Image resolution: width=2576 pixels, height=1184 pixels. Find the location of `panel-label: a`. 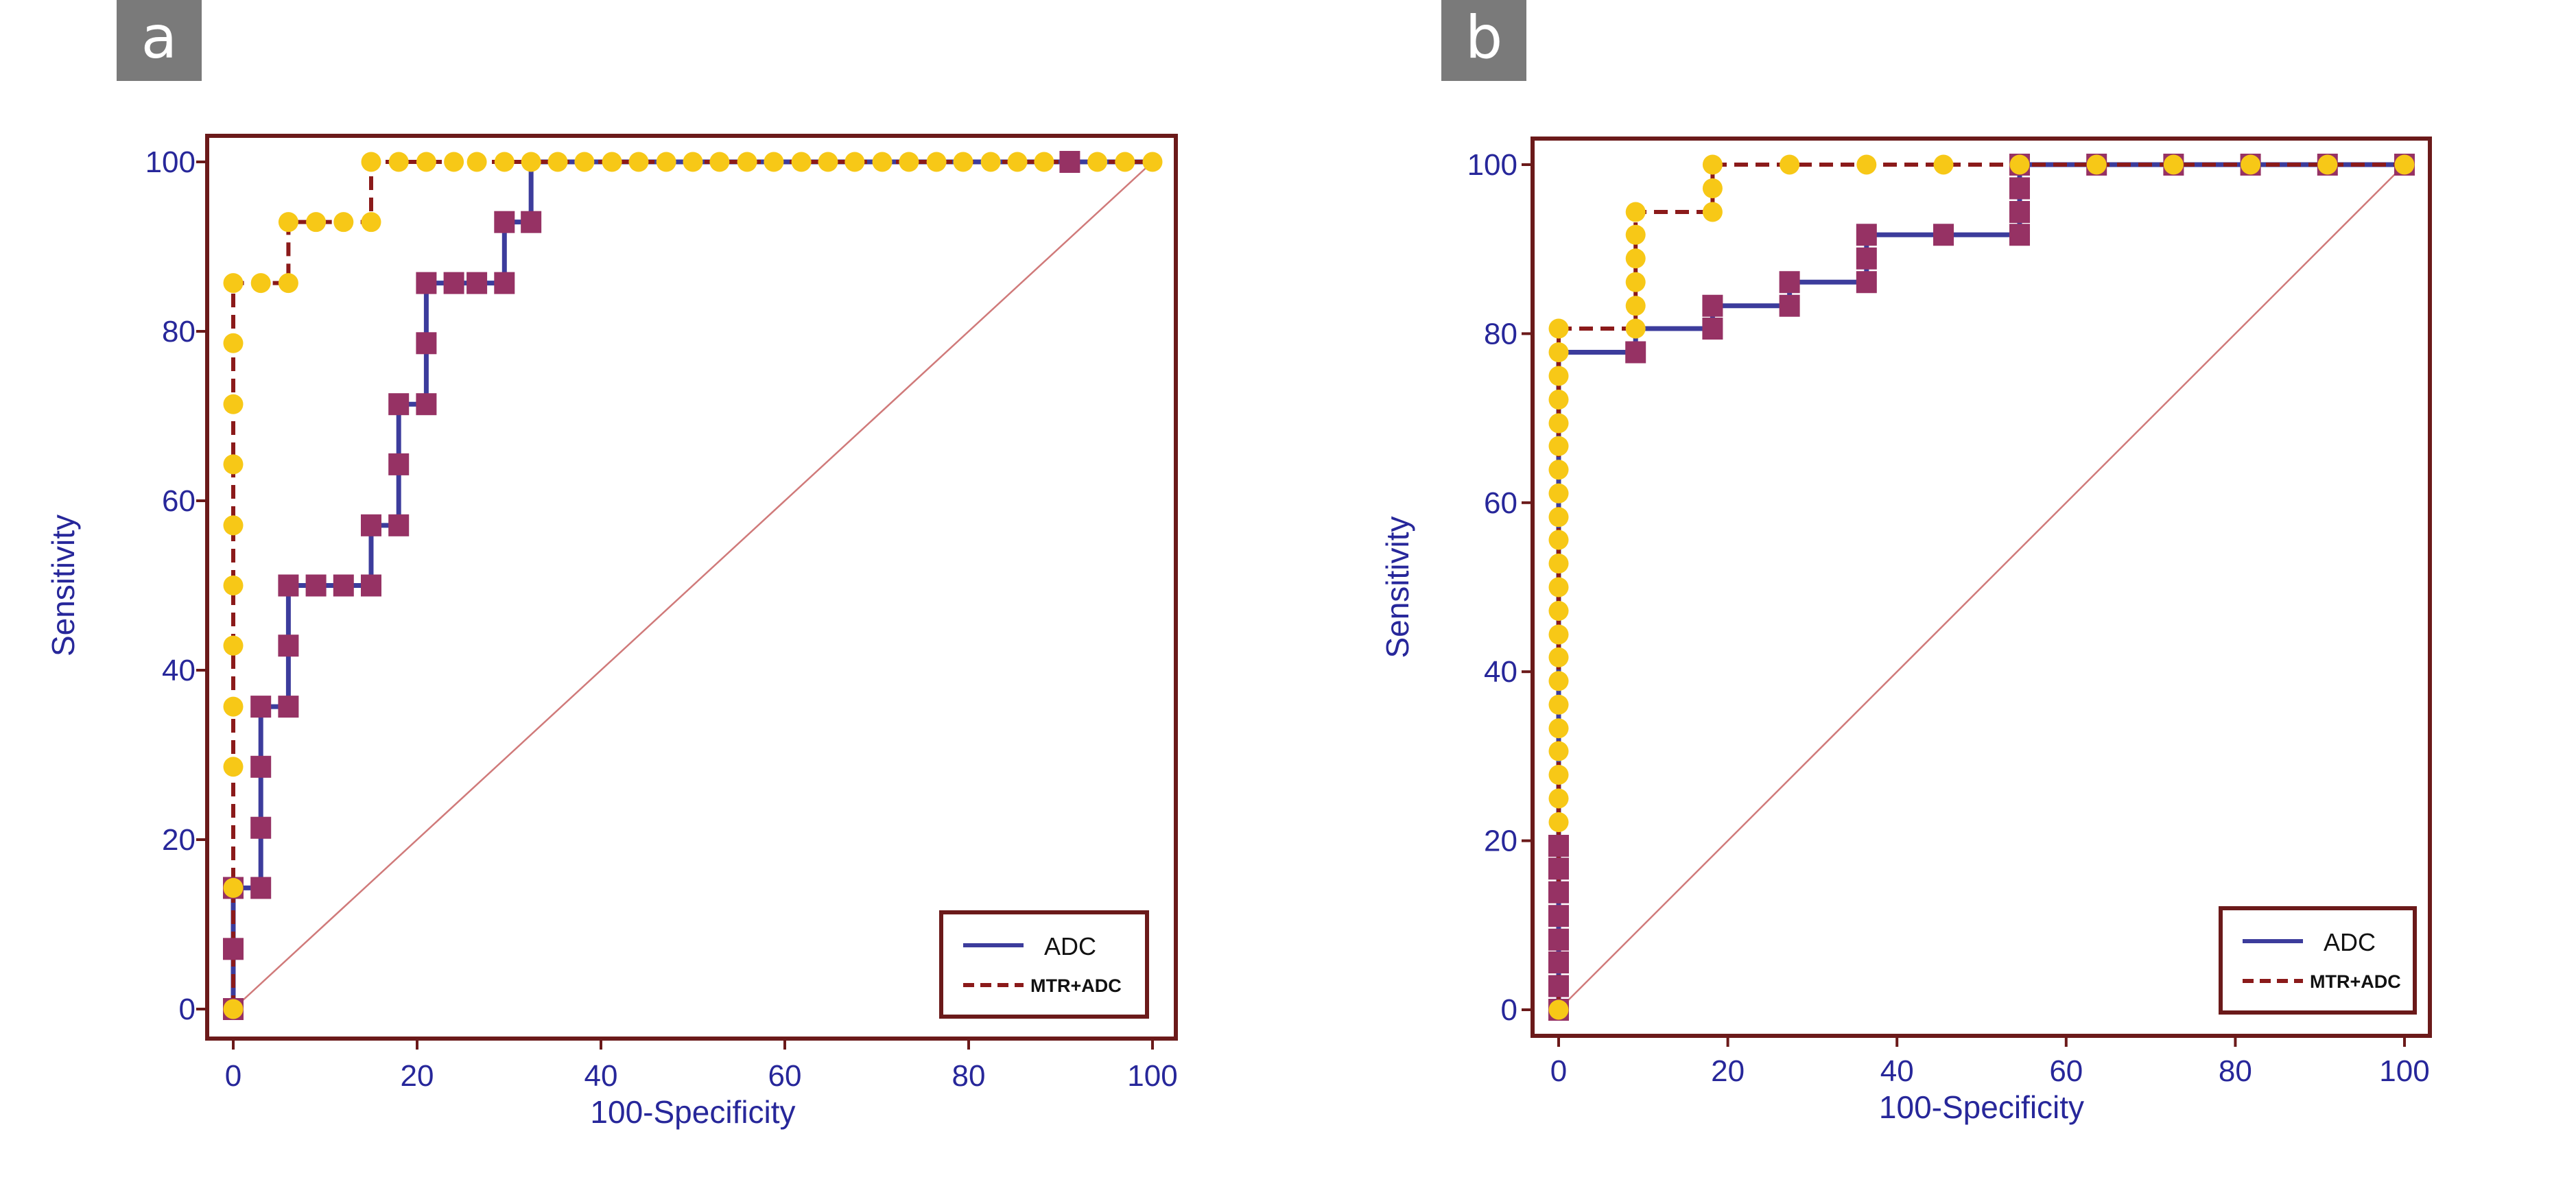

panel-label: a is located at coordinates (159, 37).